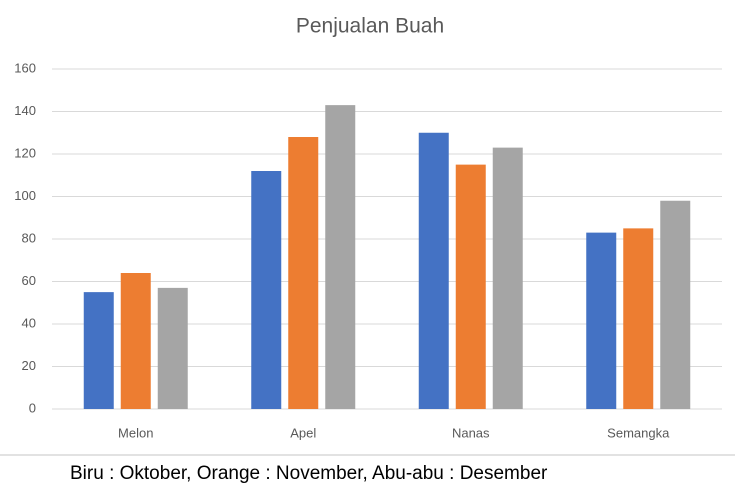 This screenshot has width=735, height=486. Describe the element at coordinates (471, 432) in the screenshot. I see `x-tick-label: Nanas` at that location.